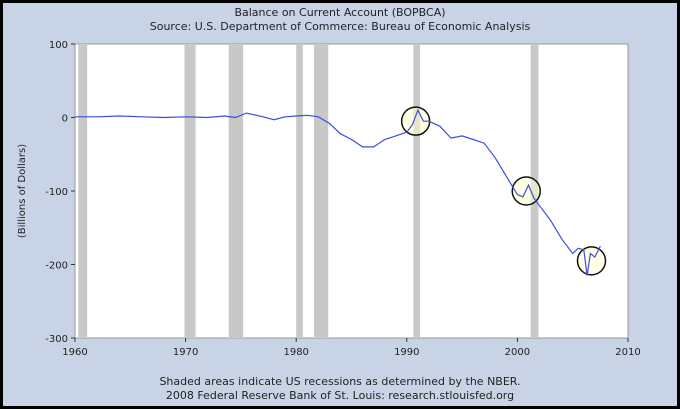 The width and height of the screenshot is (680, 409). I want to click on y-tick-label: 100, so click(58, 45).